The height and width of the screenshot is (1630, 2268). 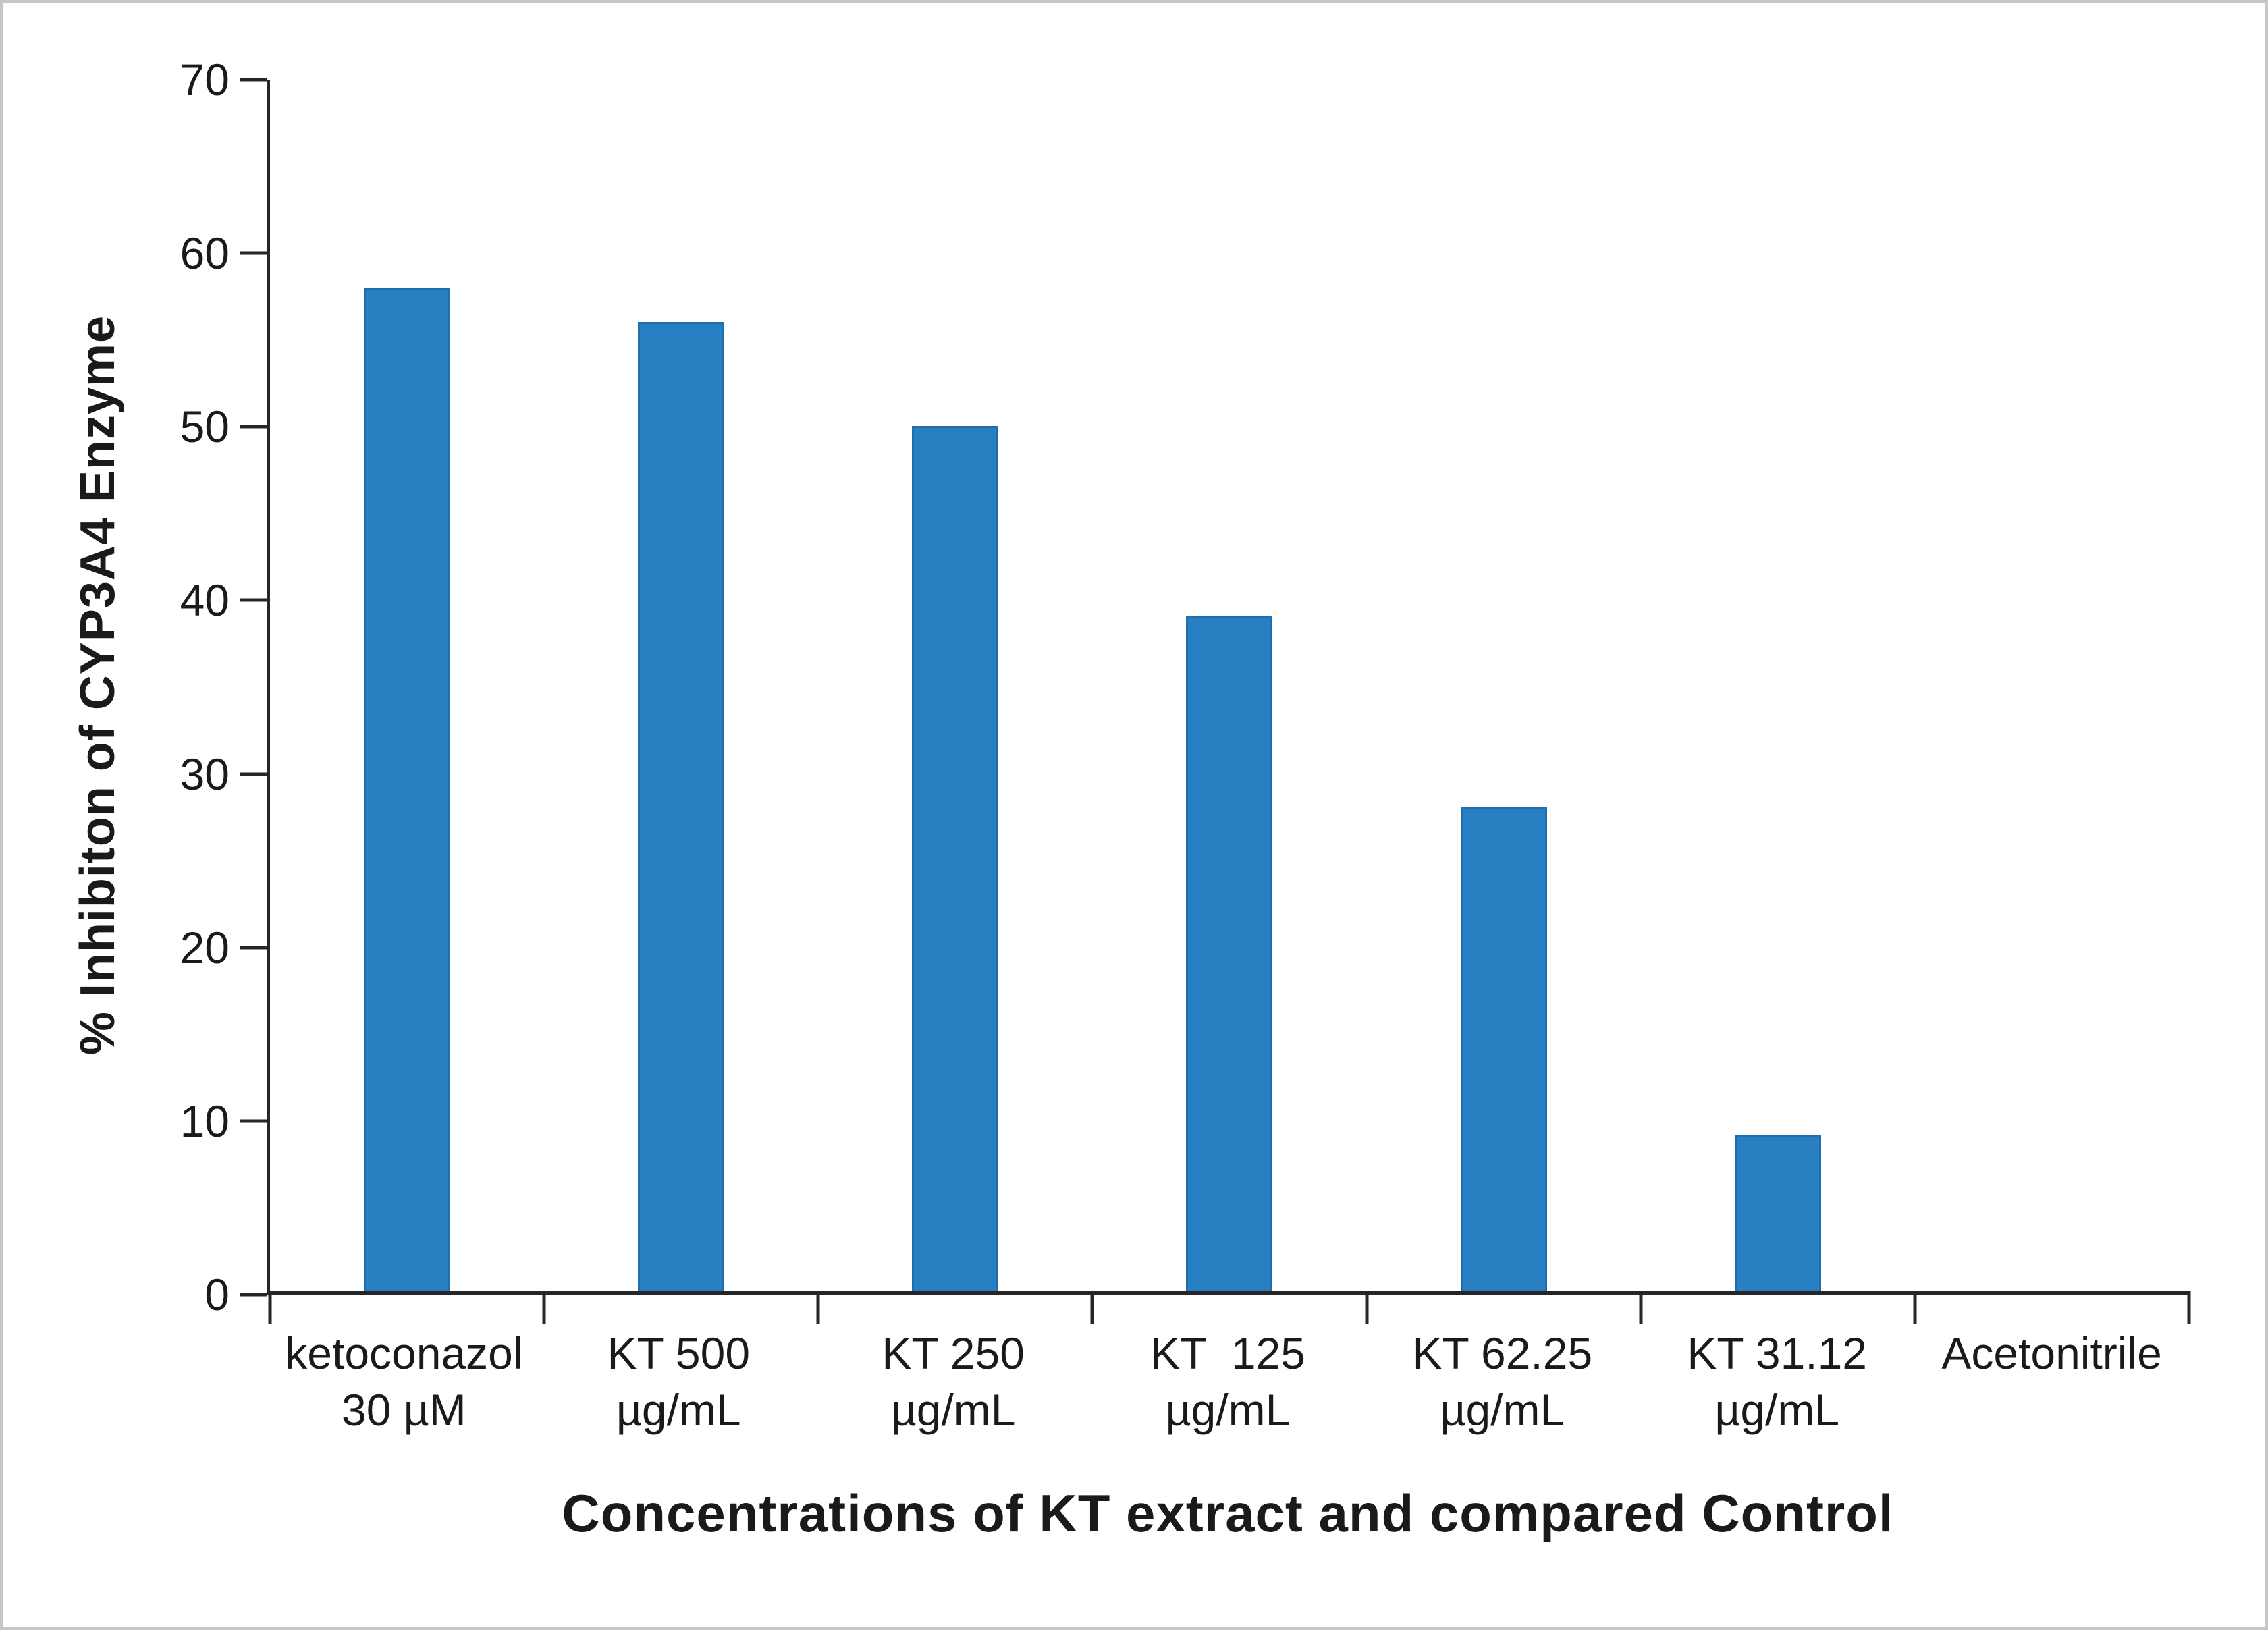 What do you see at coordinates (205, 601) in the screenshot?
I see `y-tick-label: 40` at bounding box center [205, 601].